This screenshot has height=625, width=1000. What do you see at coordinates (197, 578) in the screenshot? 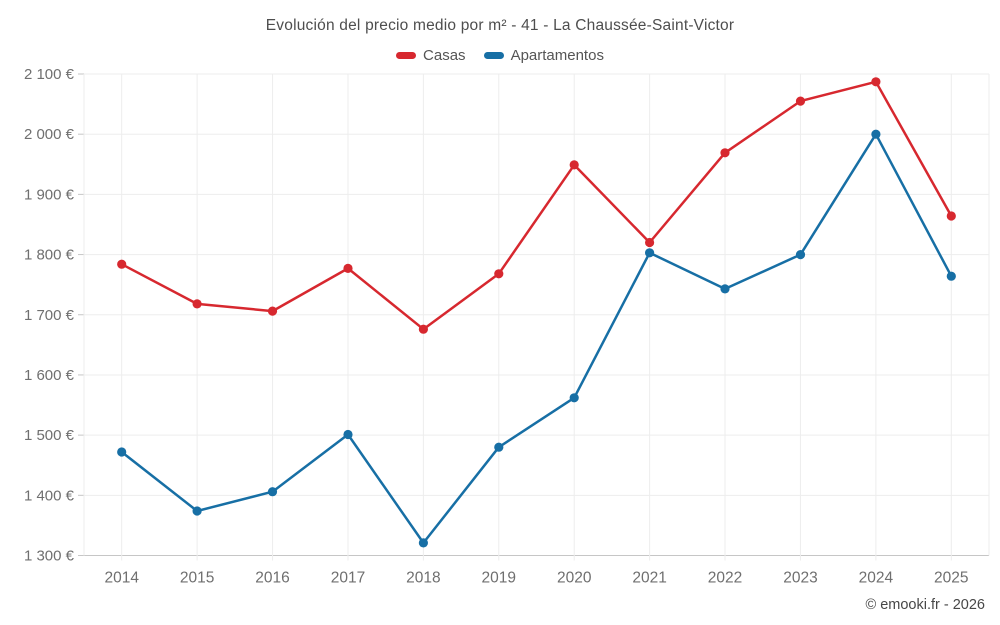
I see `x-tick-label: 2015` at bounding box center [197, 578].